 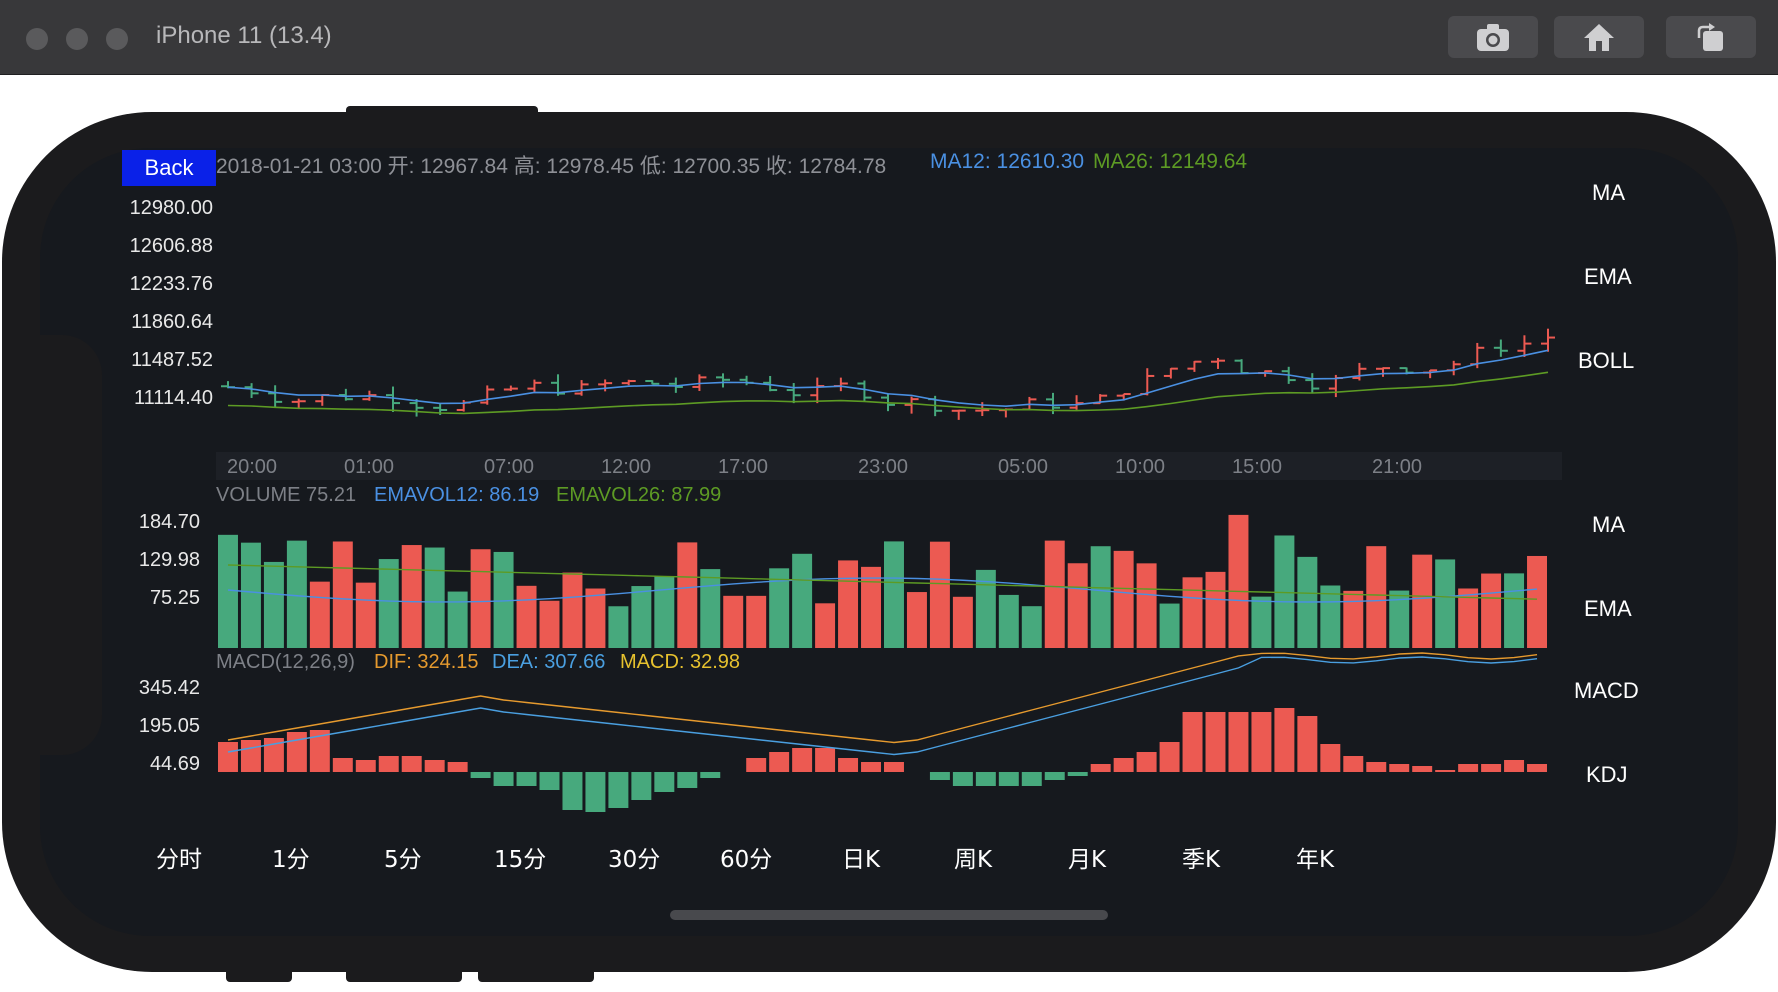 I want to click on period-tab-5min: 5分, so click(x=403, y=860).